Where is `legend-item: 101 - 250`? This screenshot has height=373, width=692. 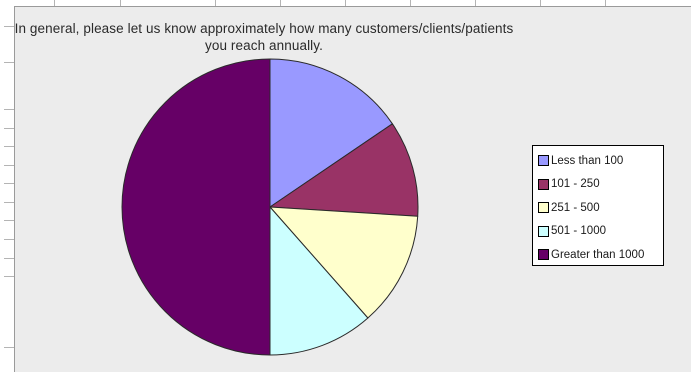
legend-item: 101 - 250 is located at coordinates (600, 185).